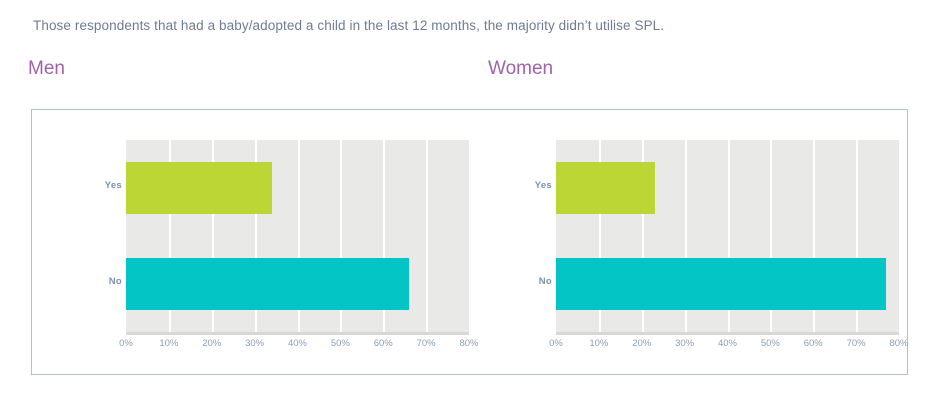 This screenshot has height=413, width=929. What do you see at coordinates (46, 68) in the screenshot?
I see `chart-heading-men: Men` at bounding box center [46, 68].